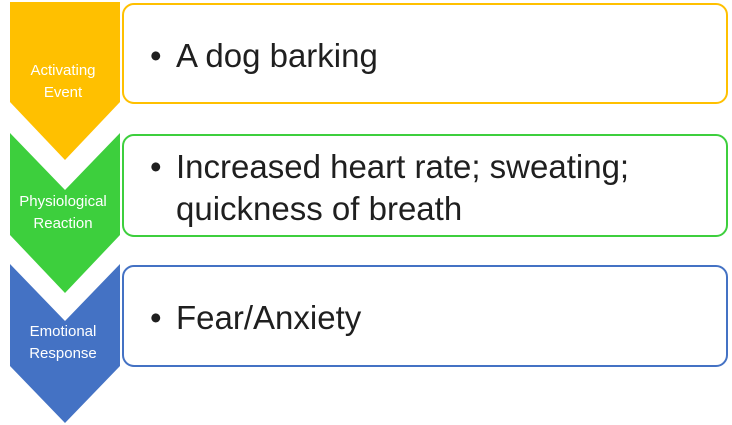 The image size is (732, 425). I want to click on step-1-label: Activating Event, so click(63, 82).